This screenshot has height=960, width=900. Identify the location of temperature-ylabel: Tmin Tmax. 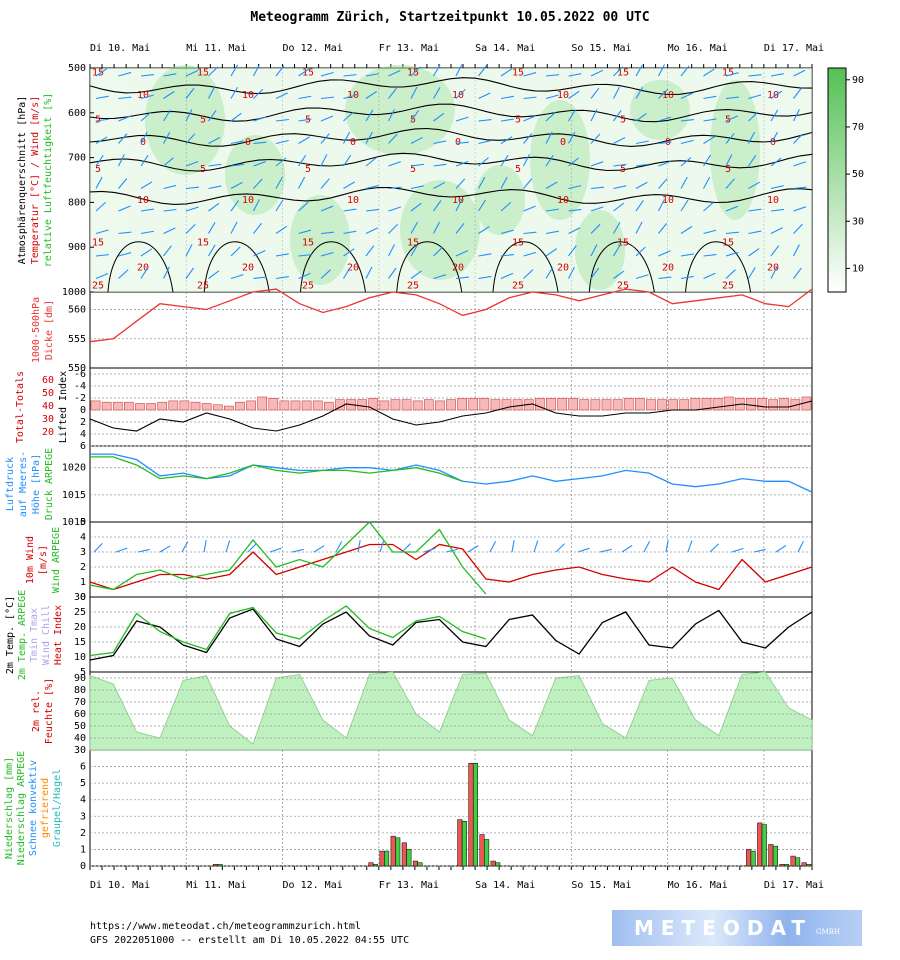
(34, 635).